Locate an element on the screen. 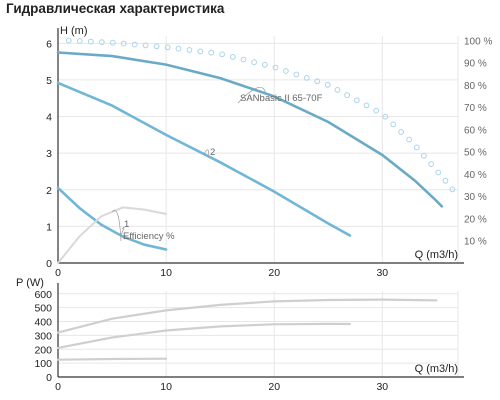  right-tick-label: 70 % is located at coordinates (475, 108).